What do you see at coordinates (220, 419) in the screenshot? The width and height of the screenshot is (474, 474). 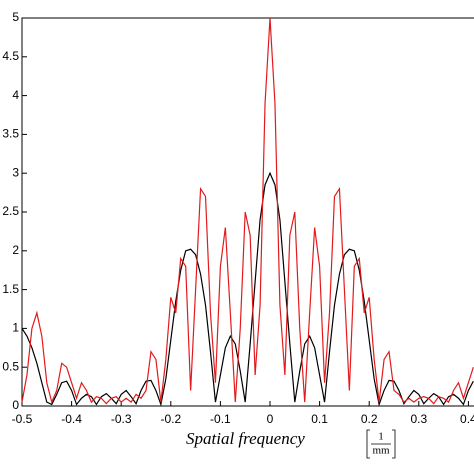 I see `x-tick-label: -0.1` at bounding box center [220, 419].